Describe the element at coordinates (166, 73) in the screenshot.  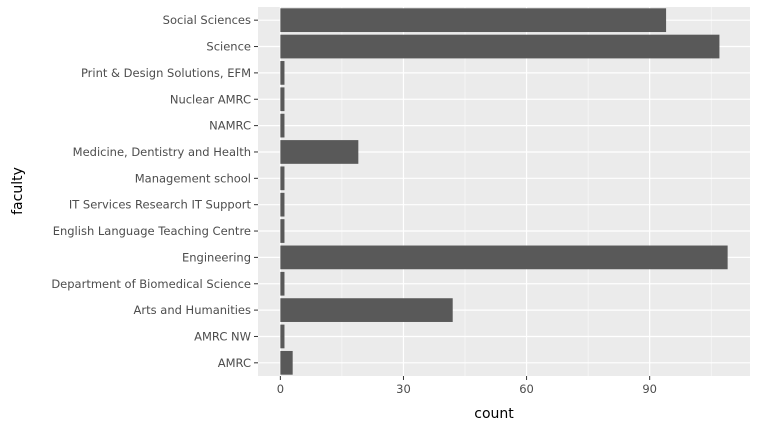
I see `y-tick-label: Print & Design Solutions, EFM` at that location.